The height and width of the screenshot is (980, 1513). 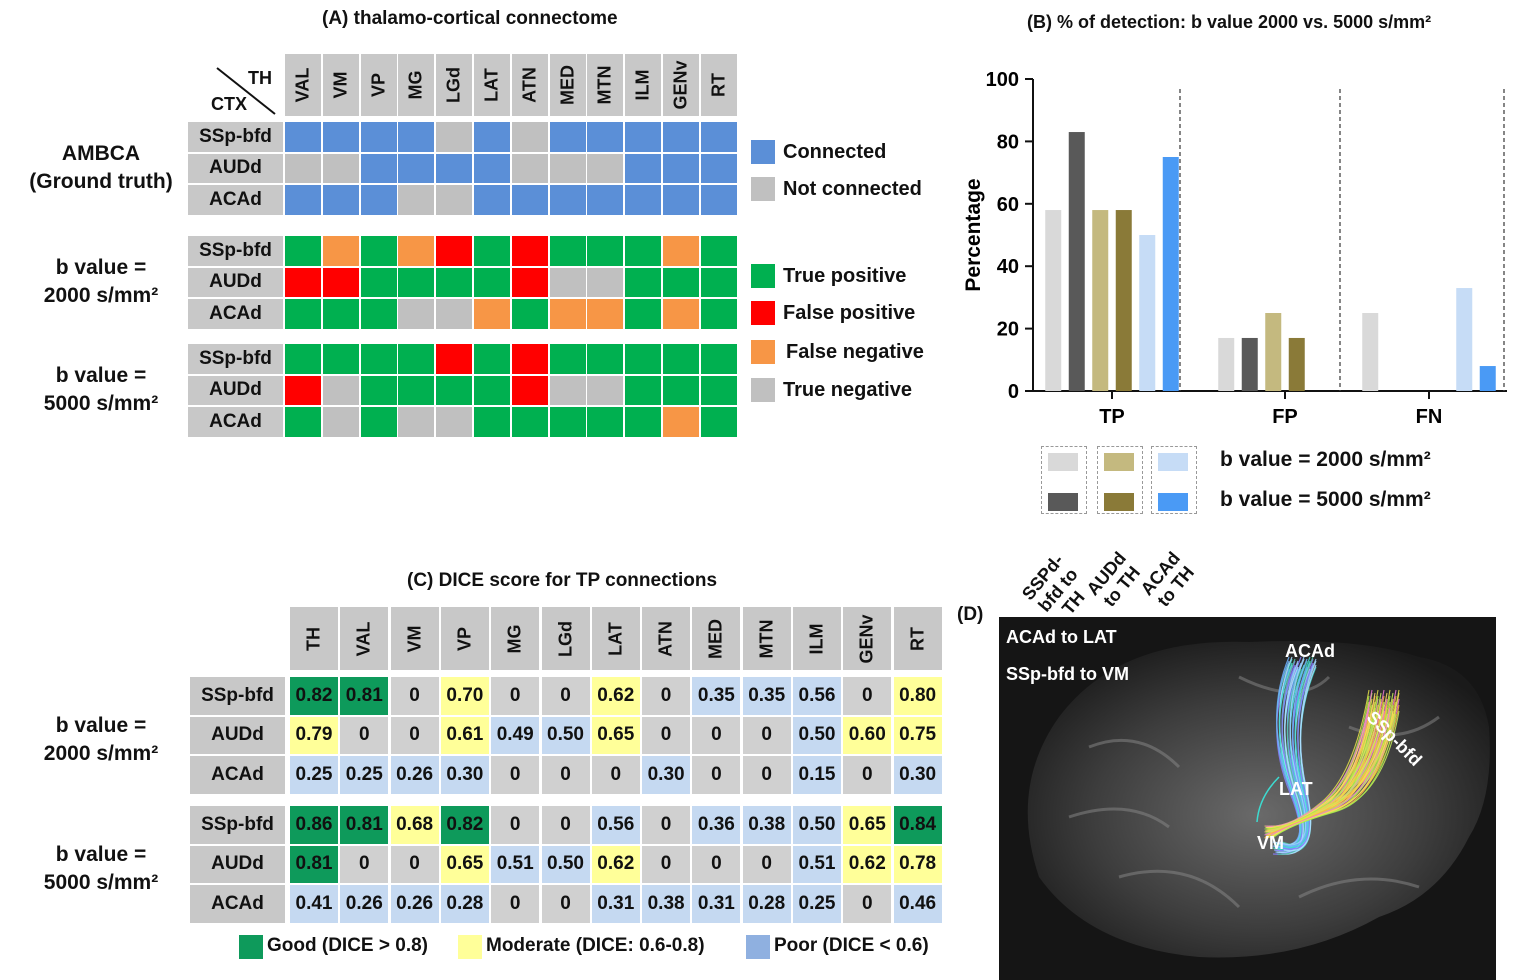 What do you see at coordinates (1008, 267) in the screenshot?
I see `y-tick-label: 40` at bounding box center [1008, 267].